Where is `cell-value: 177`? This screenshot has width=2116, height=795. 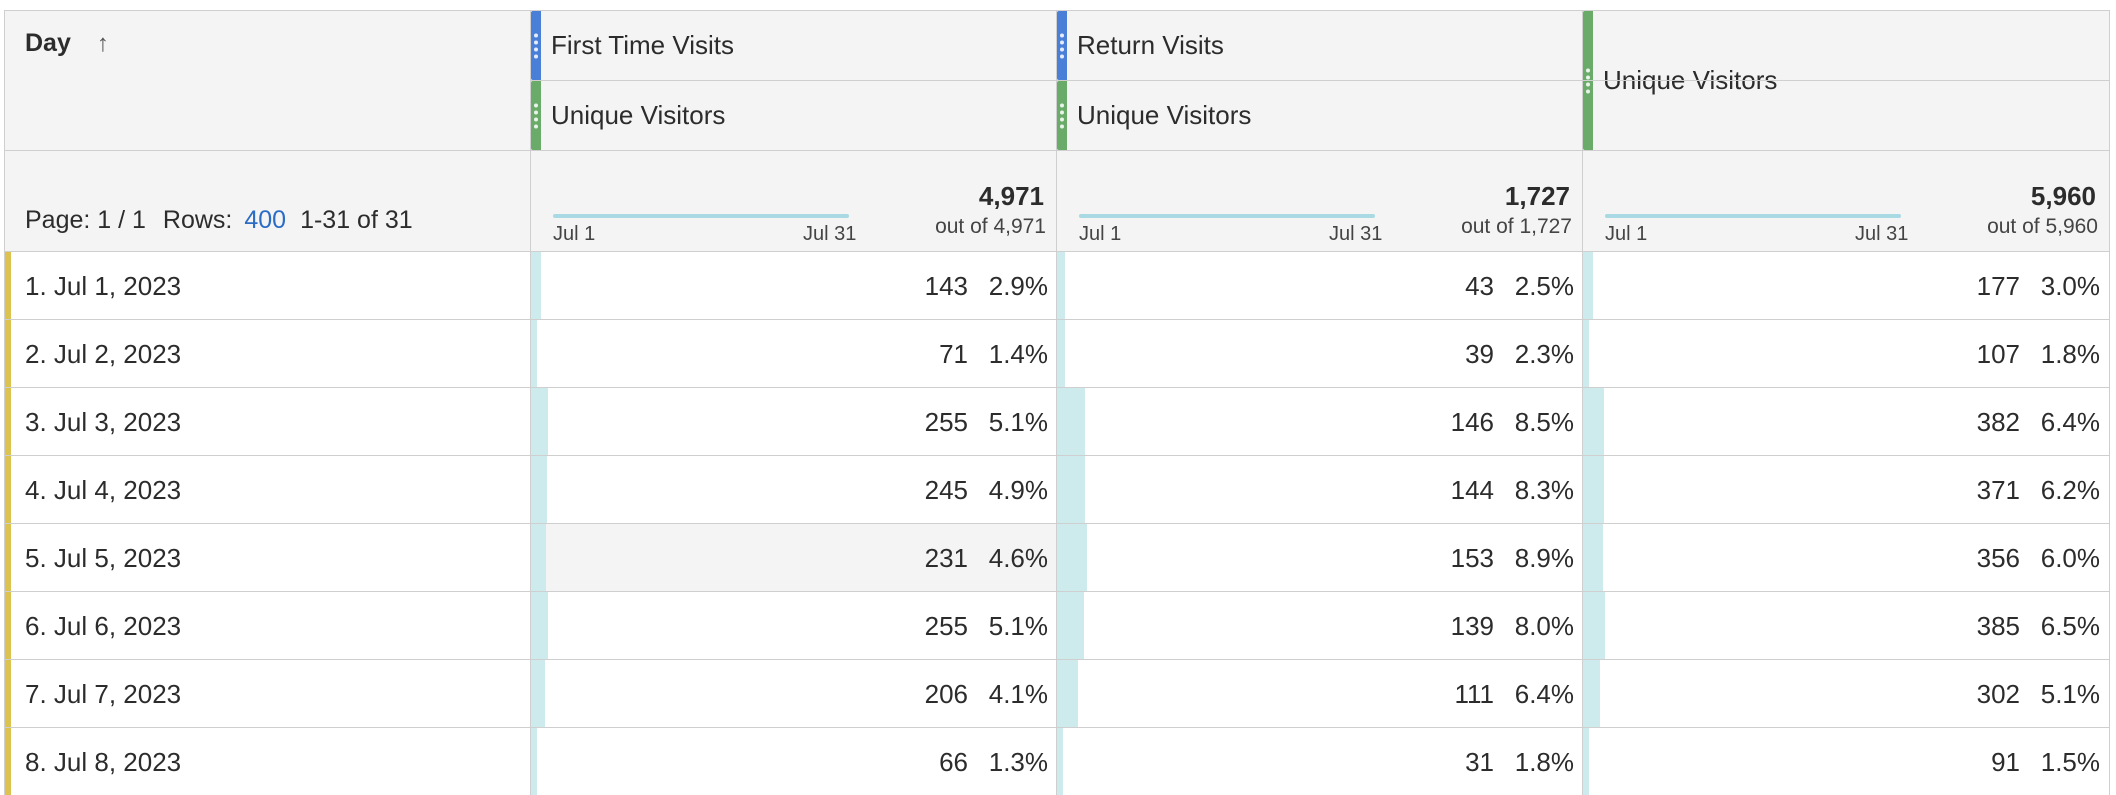 cell-value: 177 is located at coordinates (1998, 286).